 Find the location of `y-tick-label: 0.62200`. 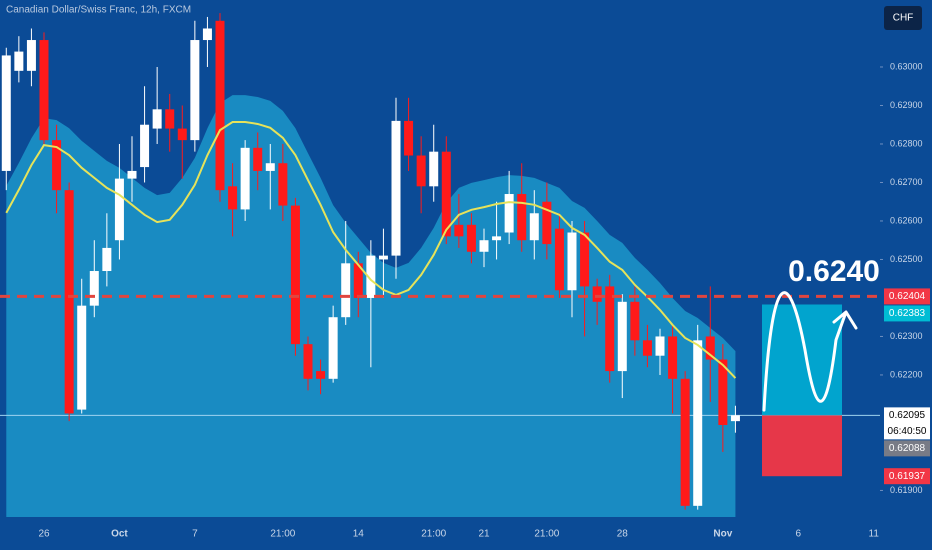

y-tick-label: 0.62200 is located at coordinates (906, 374).